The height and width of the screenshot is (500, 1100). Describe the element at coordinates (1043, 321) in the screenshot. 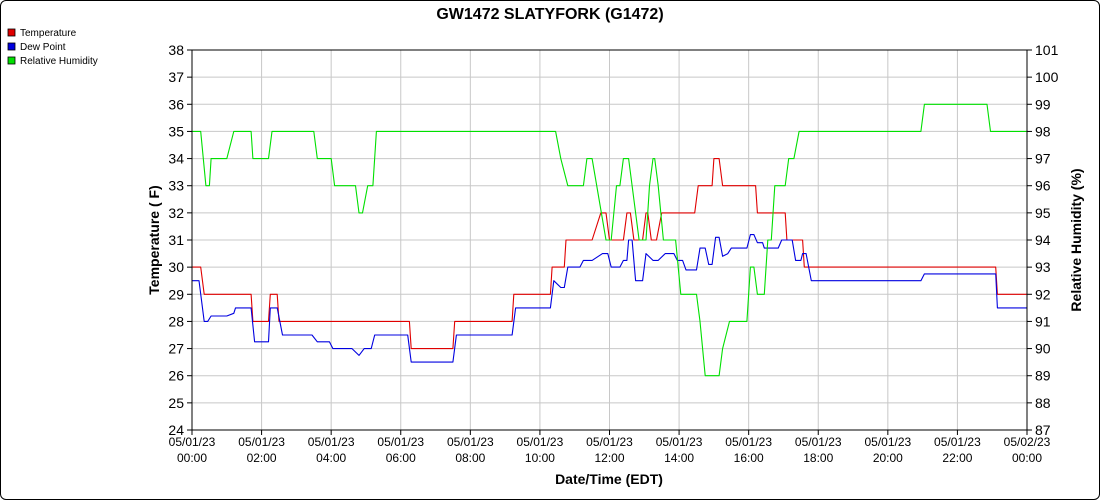

I see `right-tick-label: 91` at that location.